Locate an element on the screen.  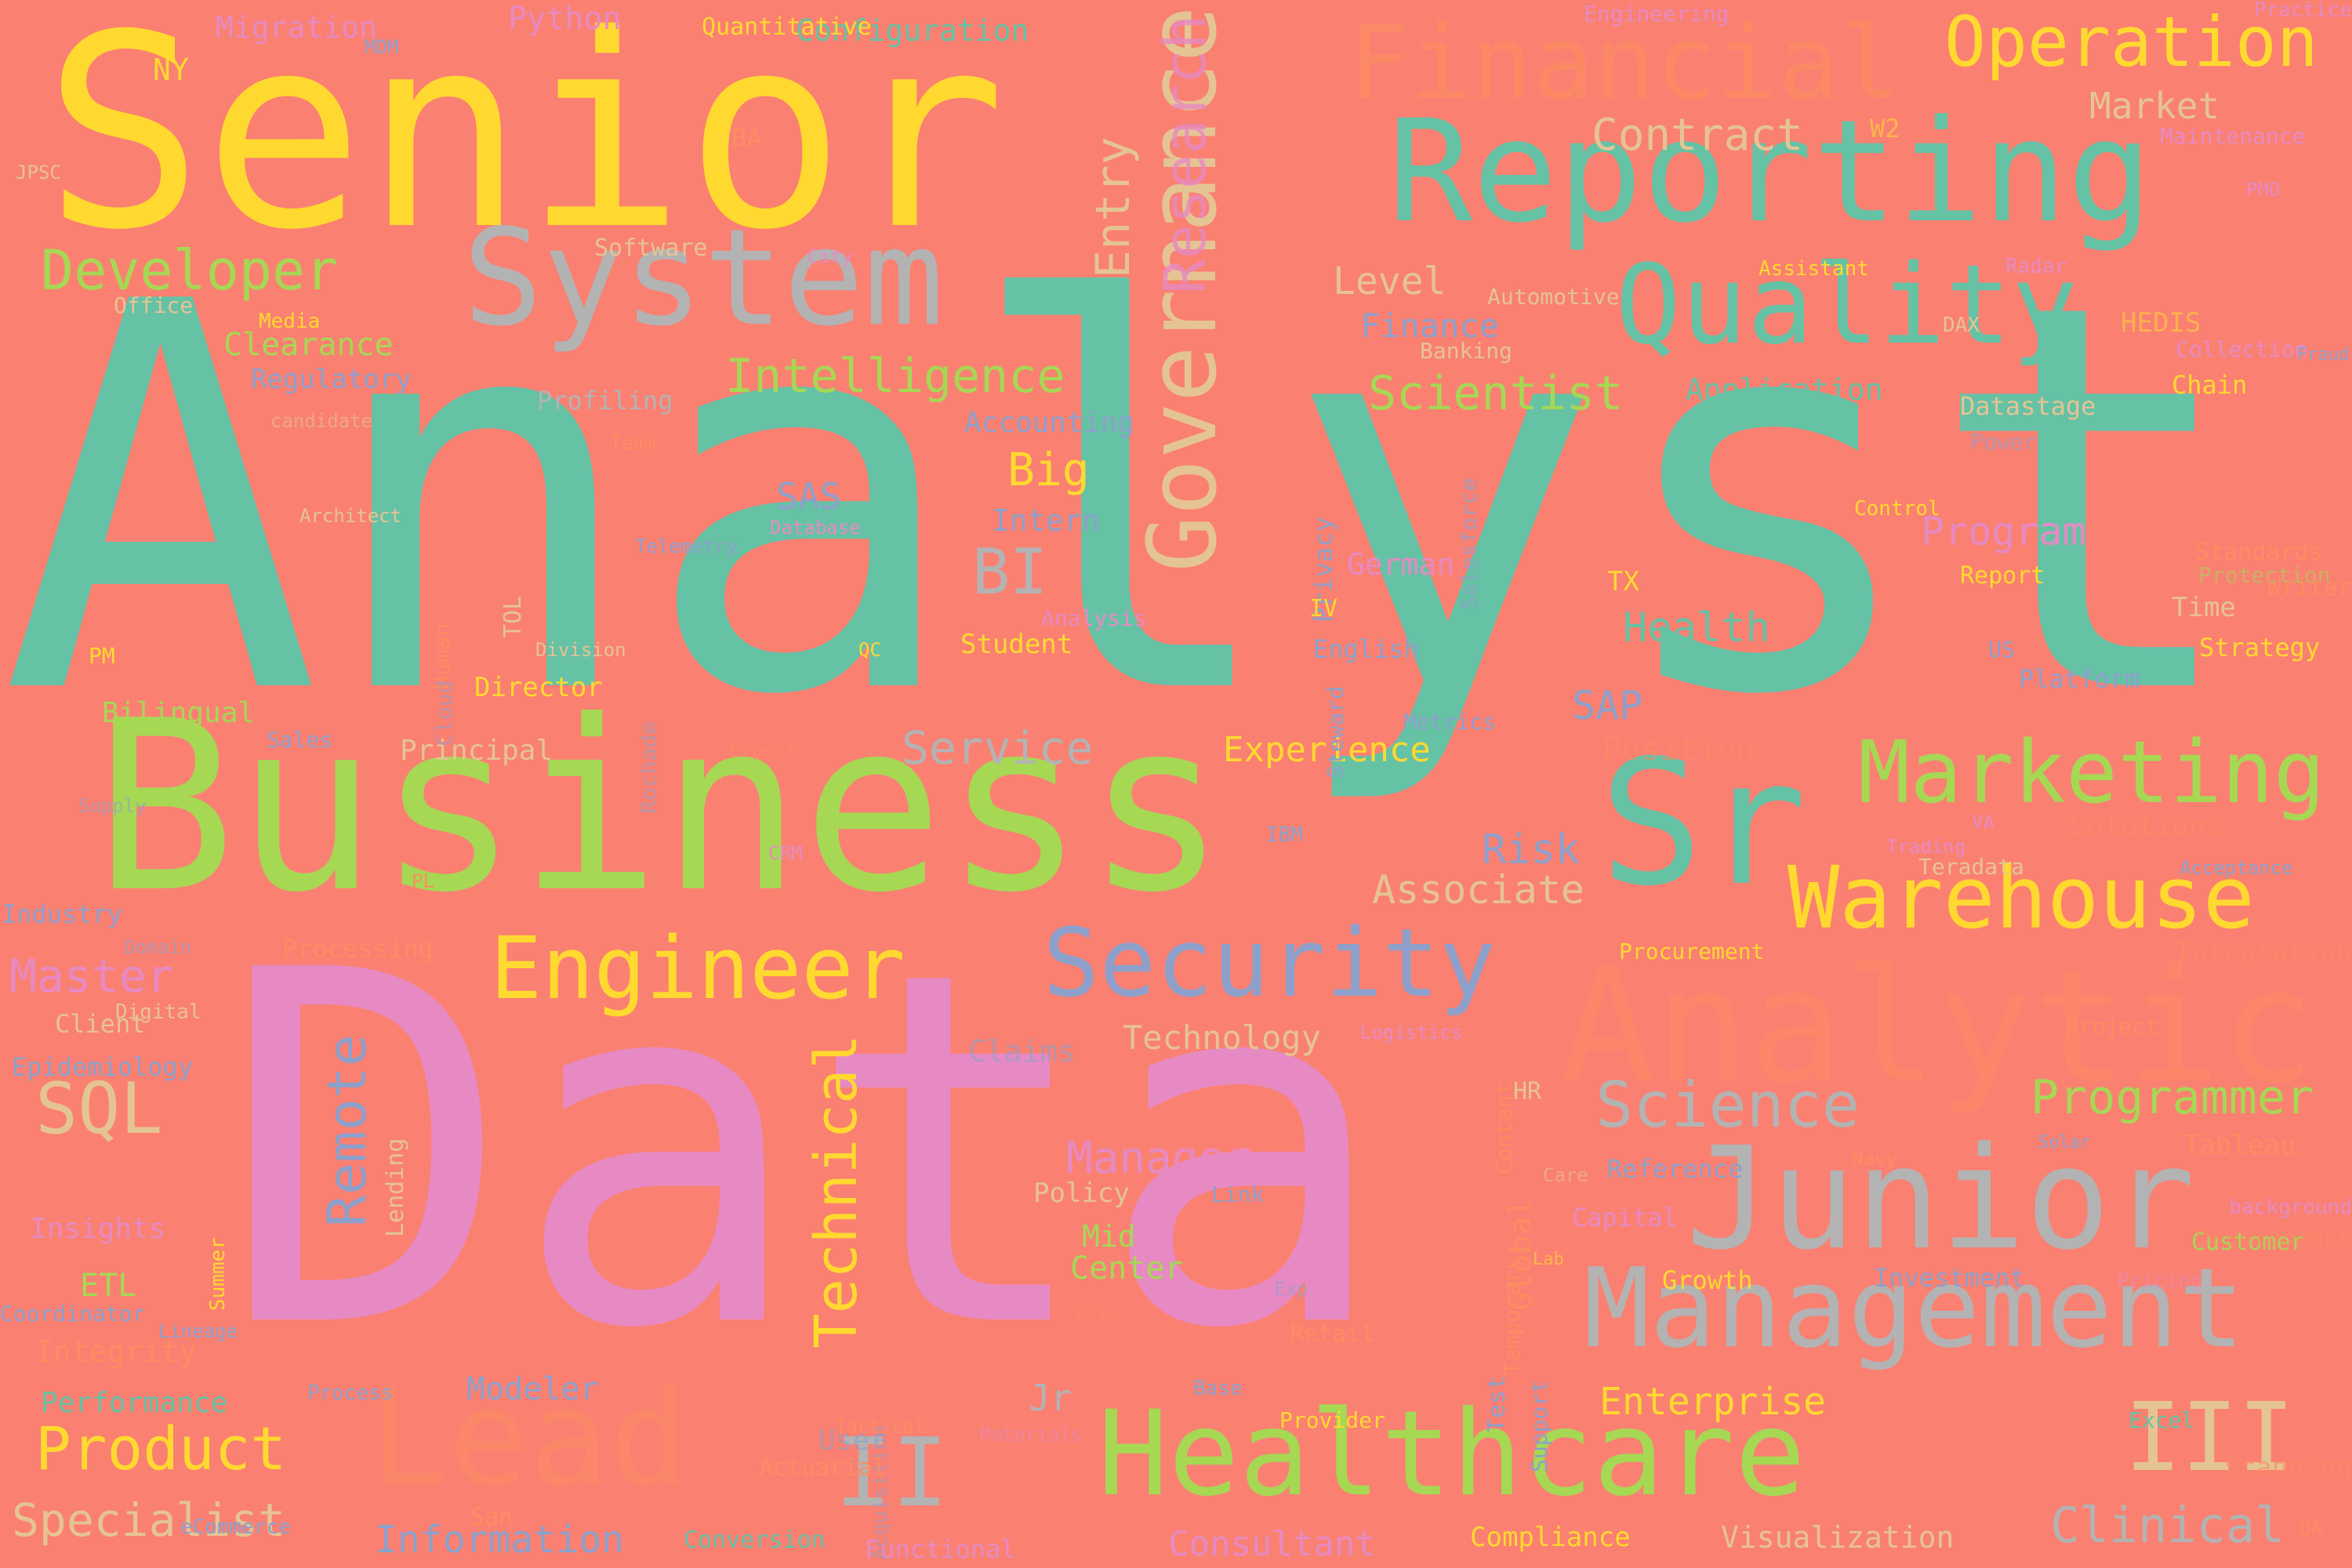
word-w2: W2 is located at coordinates (1885, 128).